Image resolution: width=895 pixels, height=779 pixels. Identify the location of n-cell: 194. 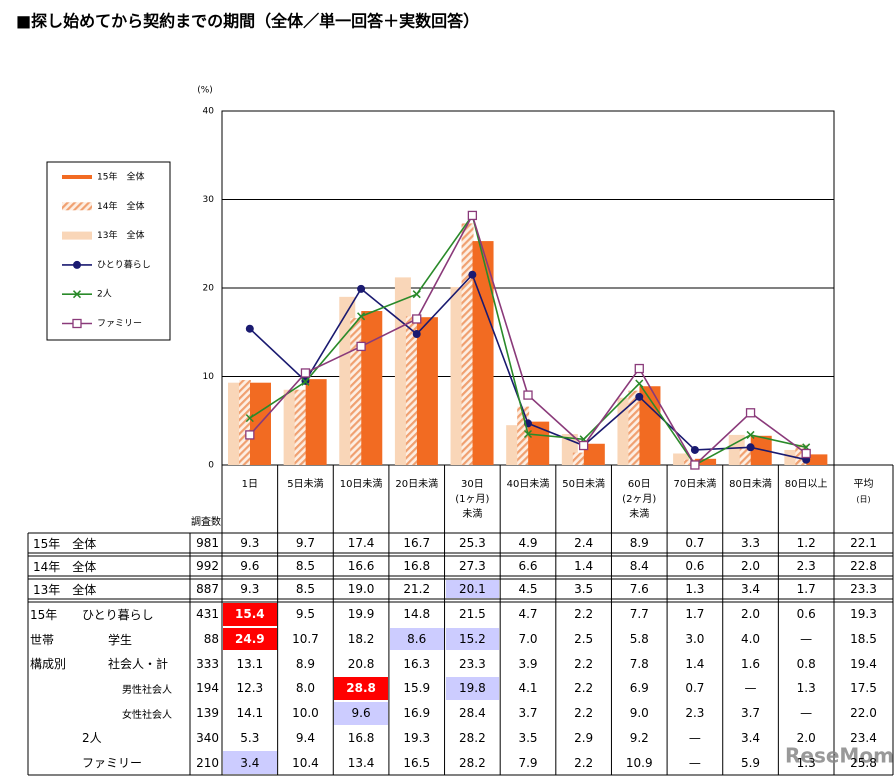
(207, 688).